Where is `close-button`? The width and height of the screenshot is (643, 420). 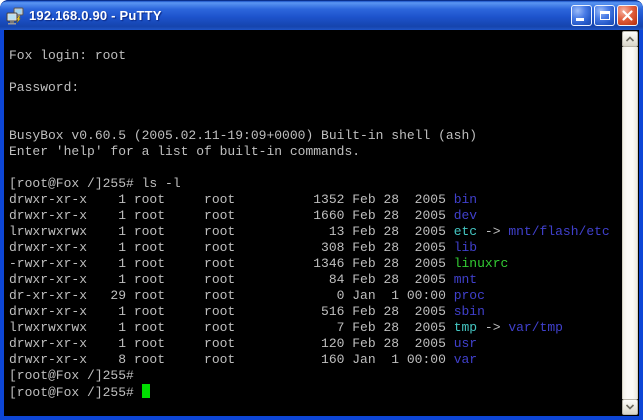
close-button is located at coordinates (627, 15).